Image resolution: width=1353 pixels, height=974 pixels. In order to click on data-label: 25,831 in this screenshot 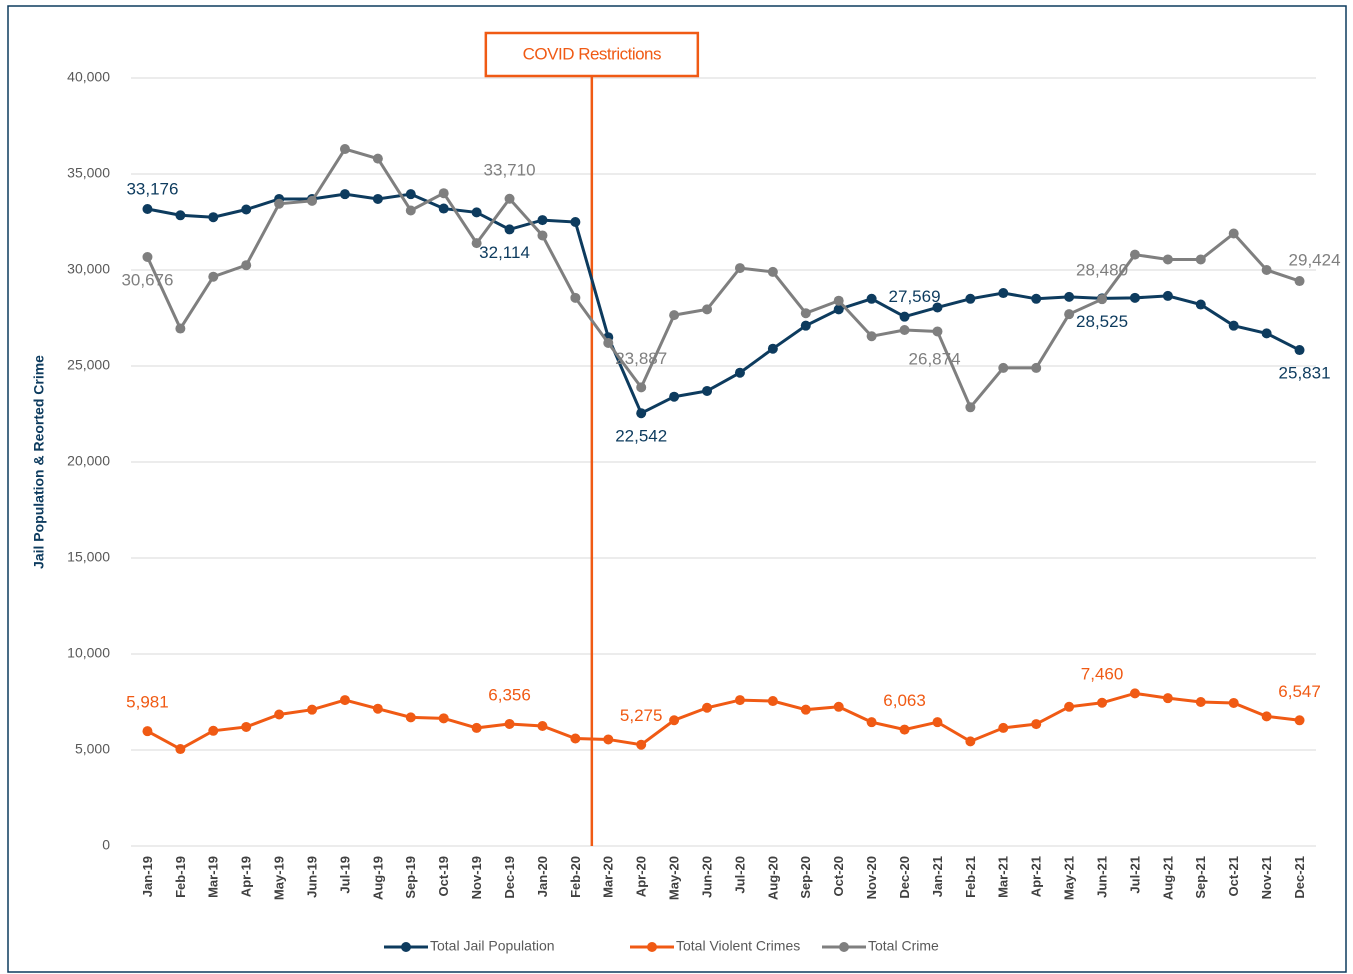, I will do `click(1305, 373)`.